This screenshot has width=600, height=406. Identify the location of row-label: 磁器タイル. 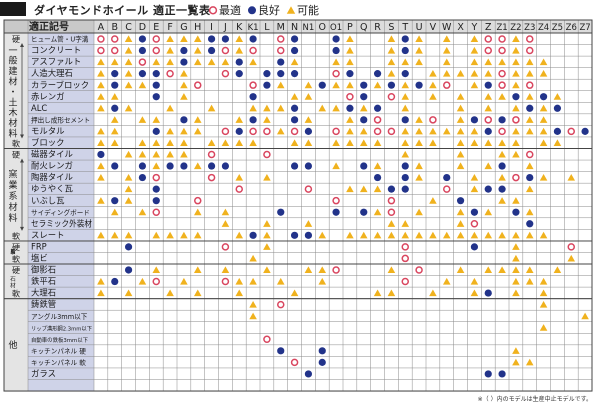
(52, 154).